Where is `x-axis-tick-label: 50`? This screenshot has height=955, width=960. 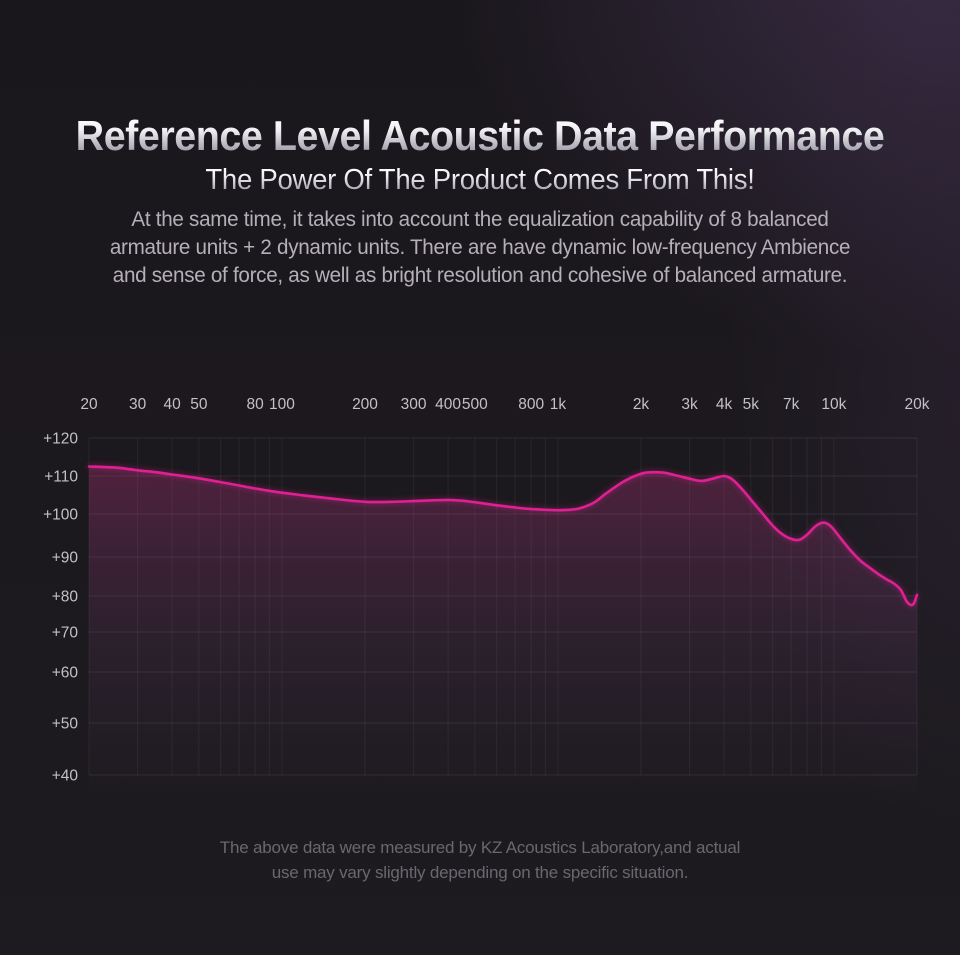 x-axis-tick-label: 50 is located at coordinates (199, 404).